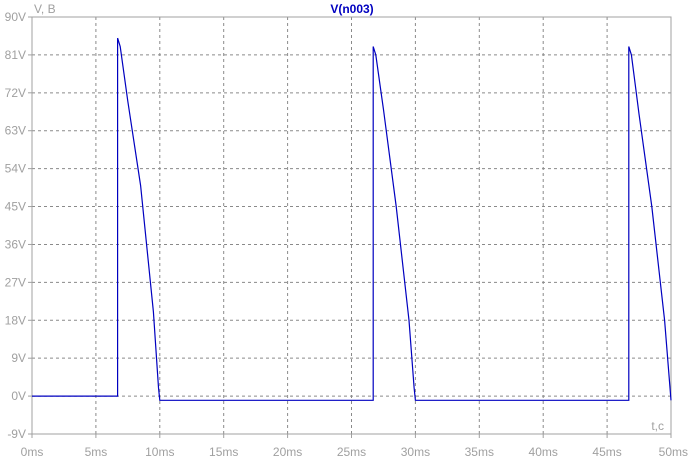 The width and height of the screenshot is (690, 463). I want to click on y-tick-label: 0V, so click(18, 396).